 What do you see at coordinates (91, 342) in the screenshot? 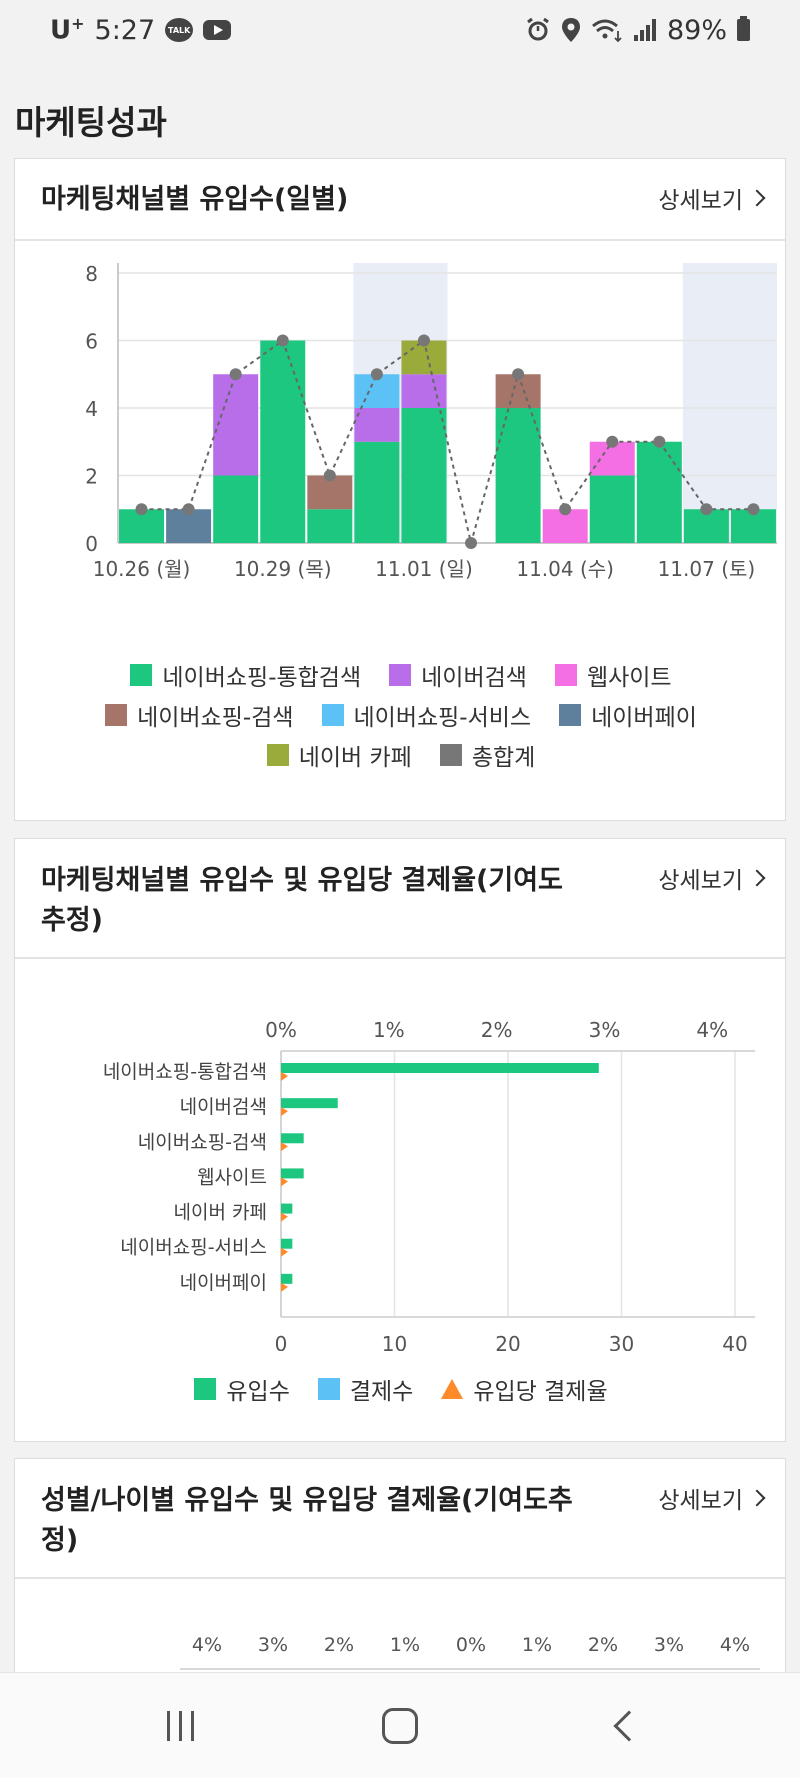
I see `y-tick-label: 6` at bounding box center [91, 342].